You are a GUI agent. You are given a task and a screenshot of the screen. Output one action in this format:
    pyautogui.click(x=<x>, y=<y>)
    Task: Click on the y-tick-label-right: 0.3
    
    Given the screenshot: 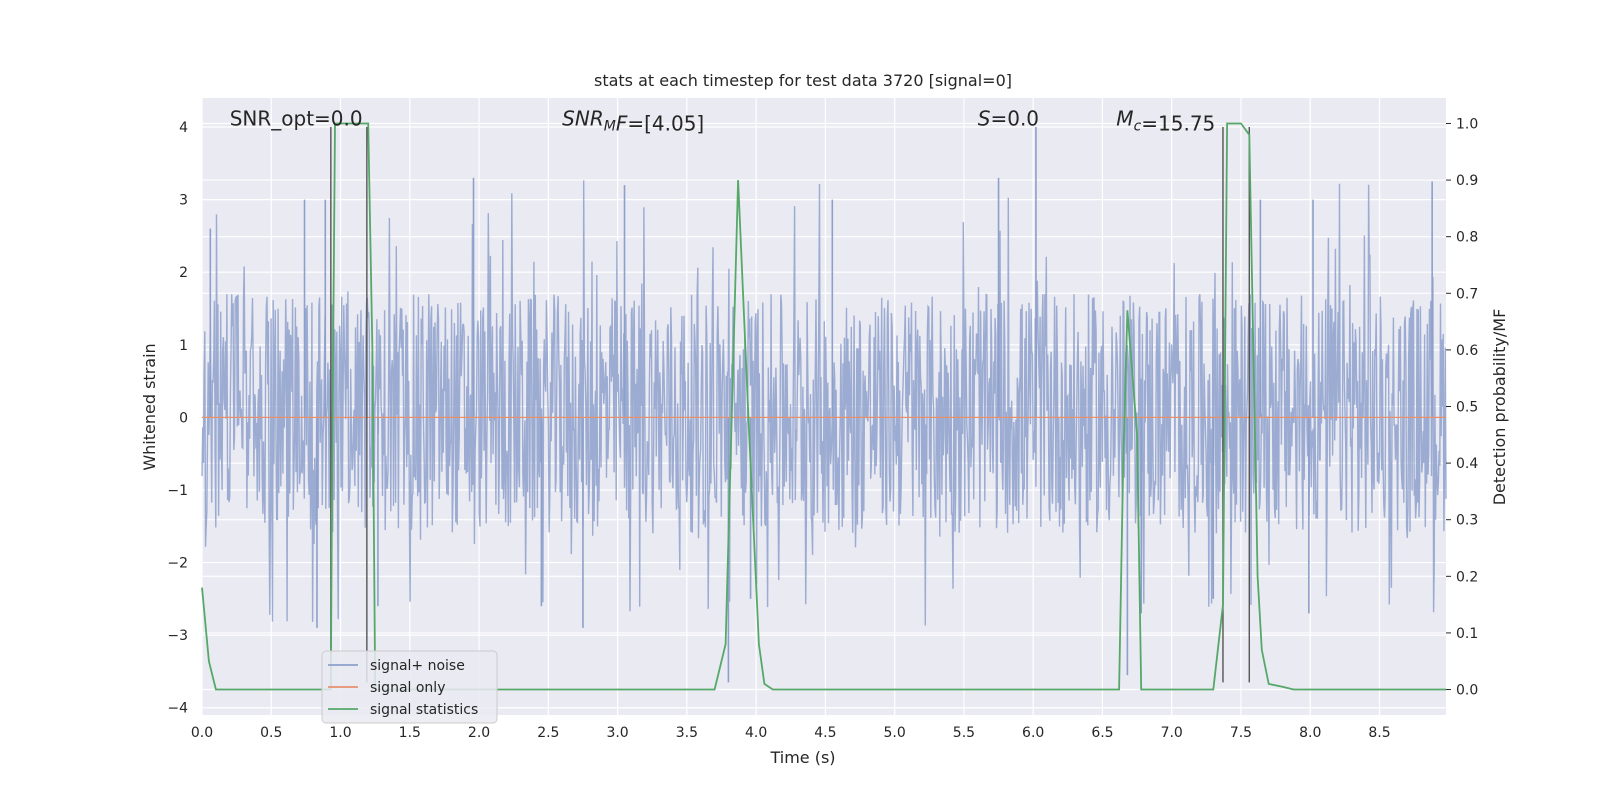 What is the action you would take?
    pyautogui.click(x=1467, y=521)
    